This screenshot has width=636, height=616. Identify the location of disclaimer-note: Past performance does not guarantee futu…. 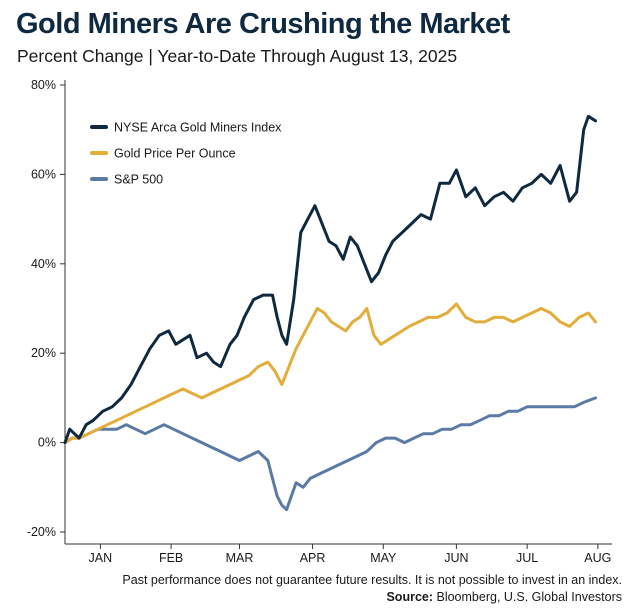
(372, 580).